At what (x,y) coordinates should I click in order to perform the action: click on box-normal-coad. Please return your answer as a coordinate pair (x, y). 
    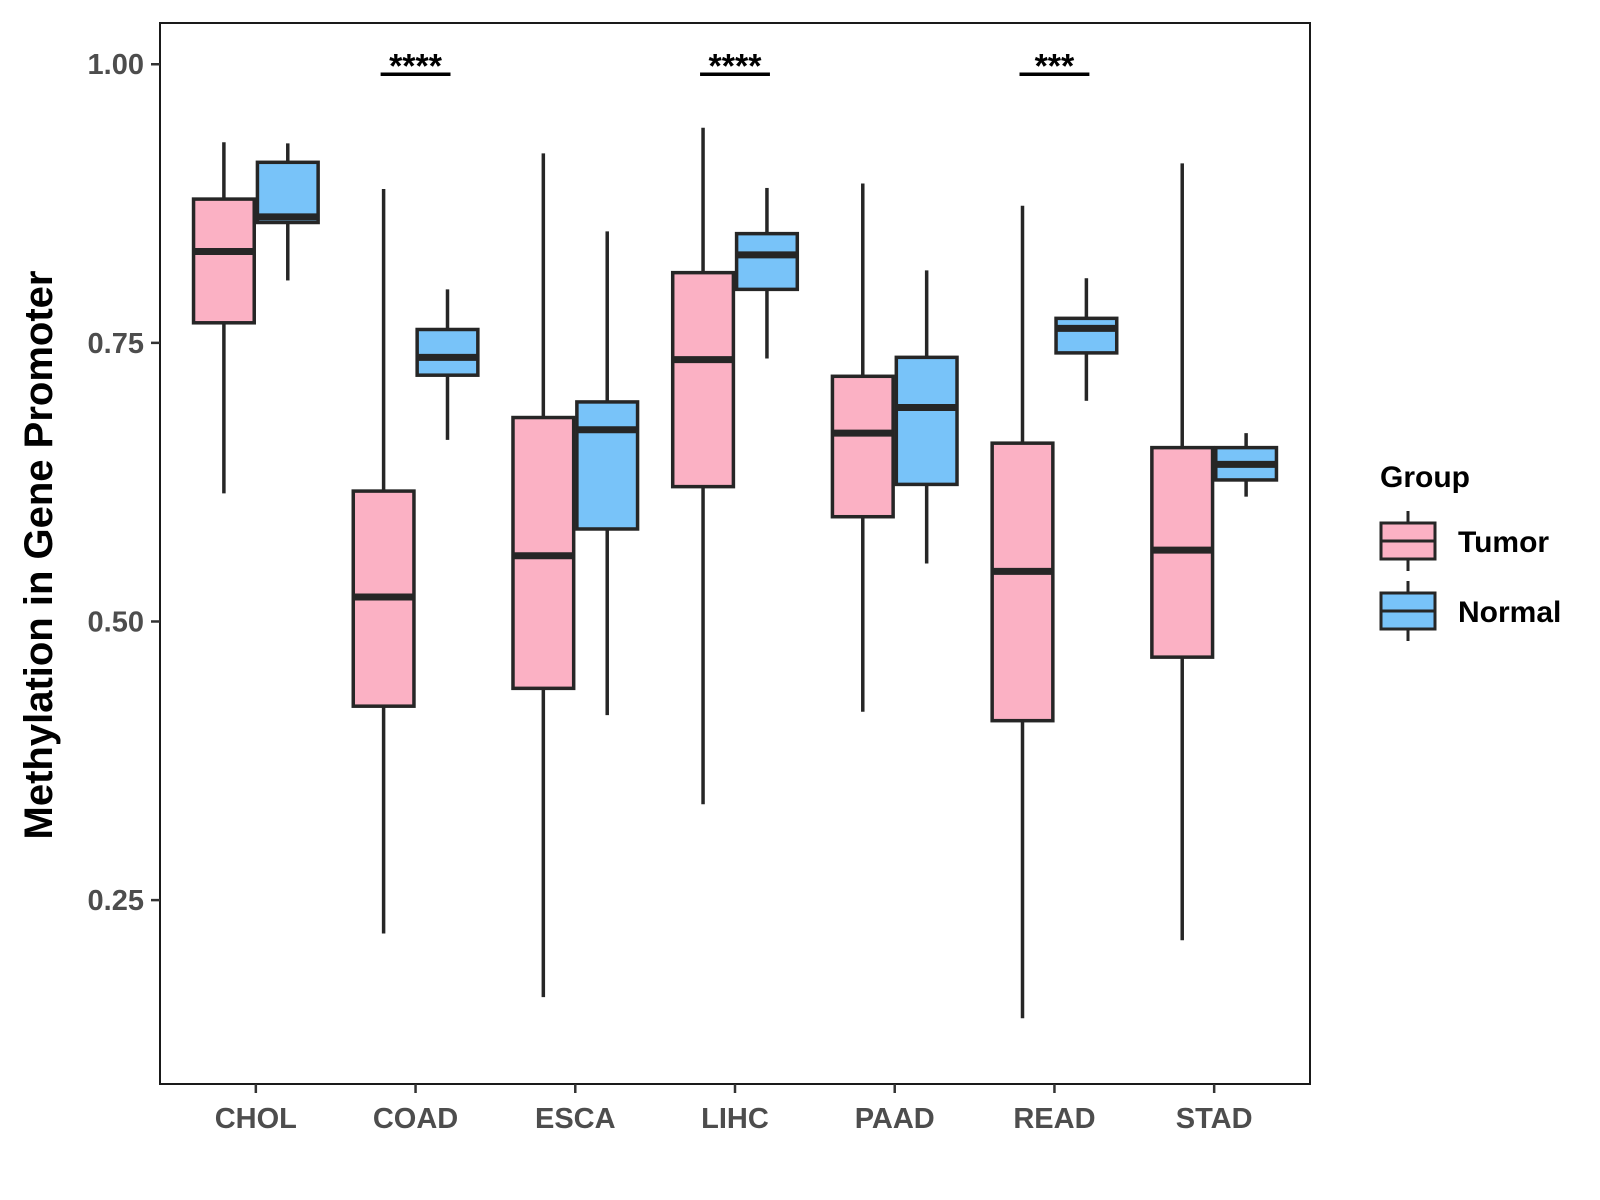
    Looking at the image, I should click on (447, 364).